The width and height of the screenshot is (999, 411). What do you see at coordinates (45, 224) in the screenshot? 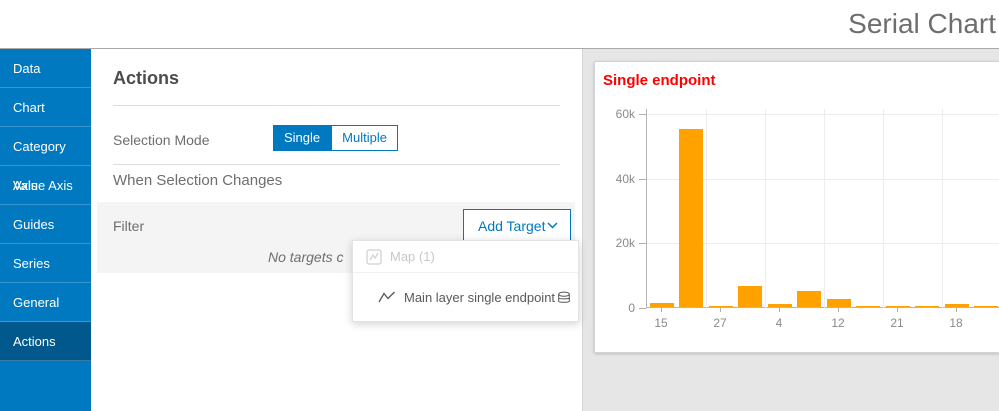
I see `sidebar-item-guides: Guides` at bounding box center [45, 224].